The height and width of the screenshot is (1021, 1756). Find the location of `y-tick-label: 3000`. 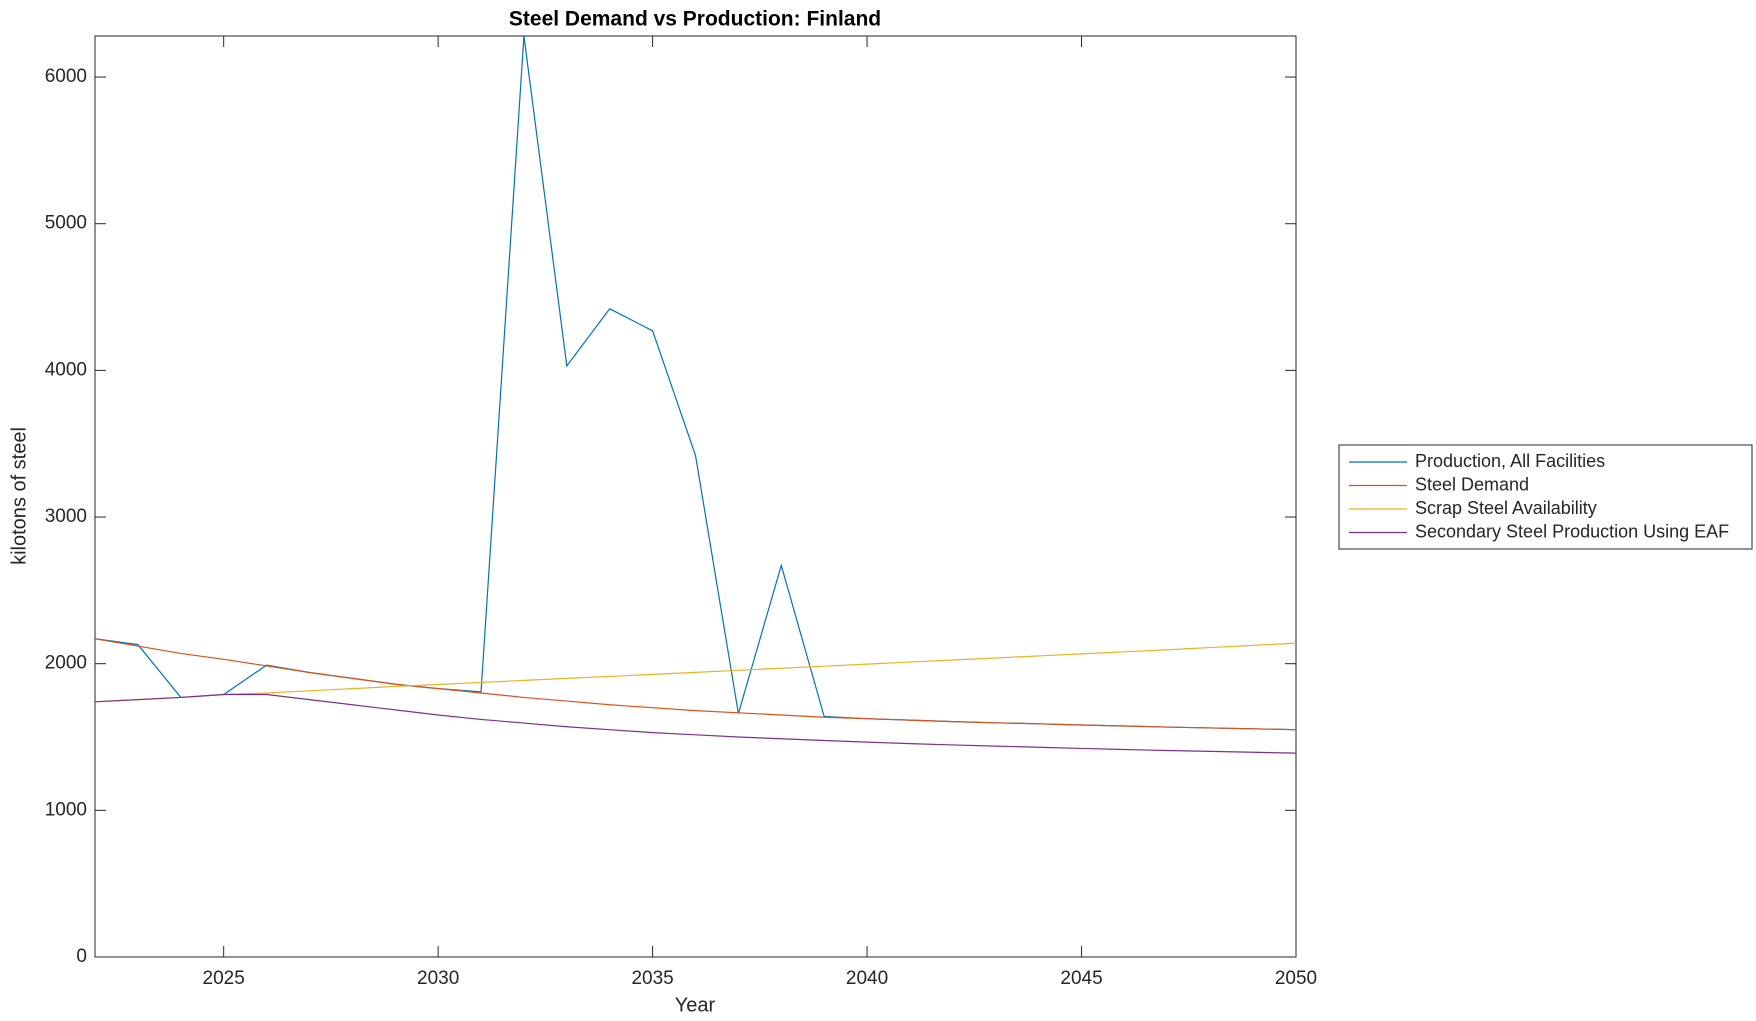

y-tick-label: 3000 is located at coordinates (66, 516).